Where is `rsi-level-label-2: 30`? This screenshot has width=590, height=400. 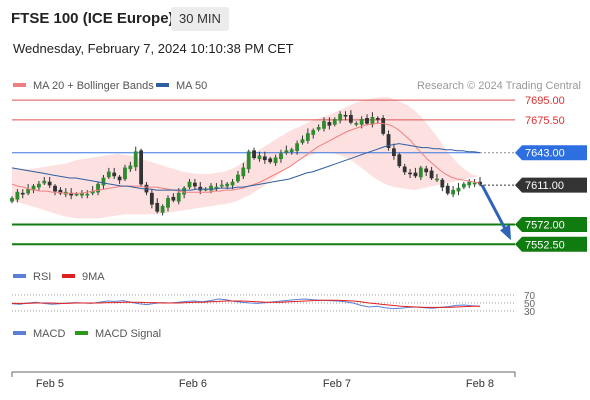 rsi-level-label-2: 30 is located at coordinates (530, 312).